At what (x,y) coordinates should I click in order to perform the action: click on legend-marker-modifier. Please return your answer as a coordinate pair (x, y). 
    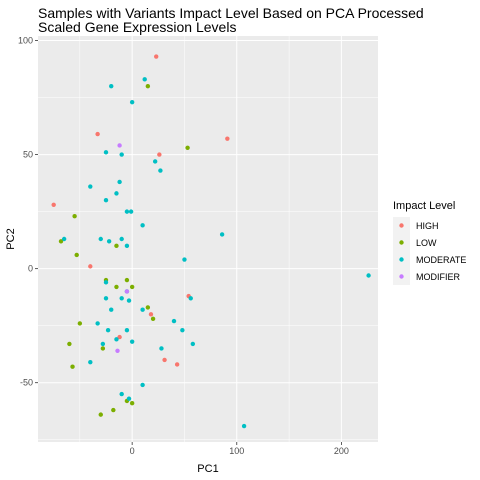
    Looking at the image, I should click on (401, 276).